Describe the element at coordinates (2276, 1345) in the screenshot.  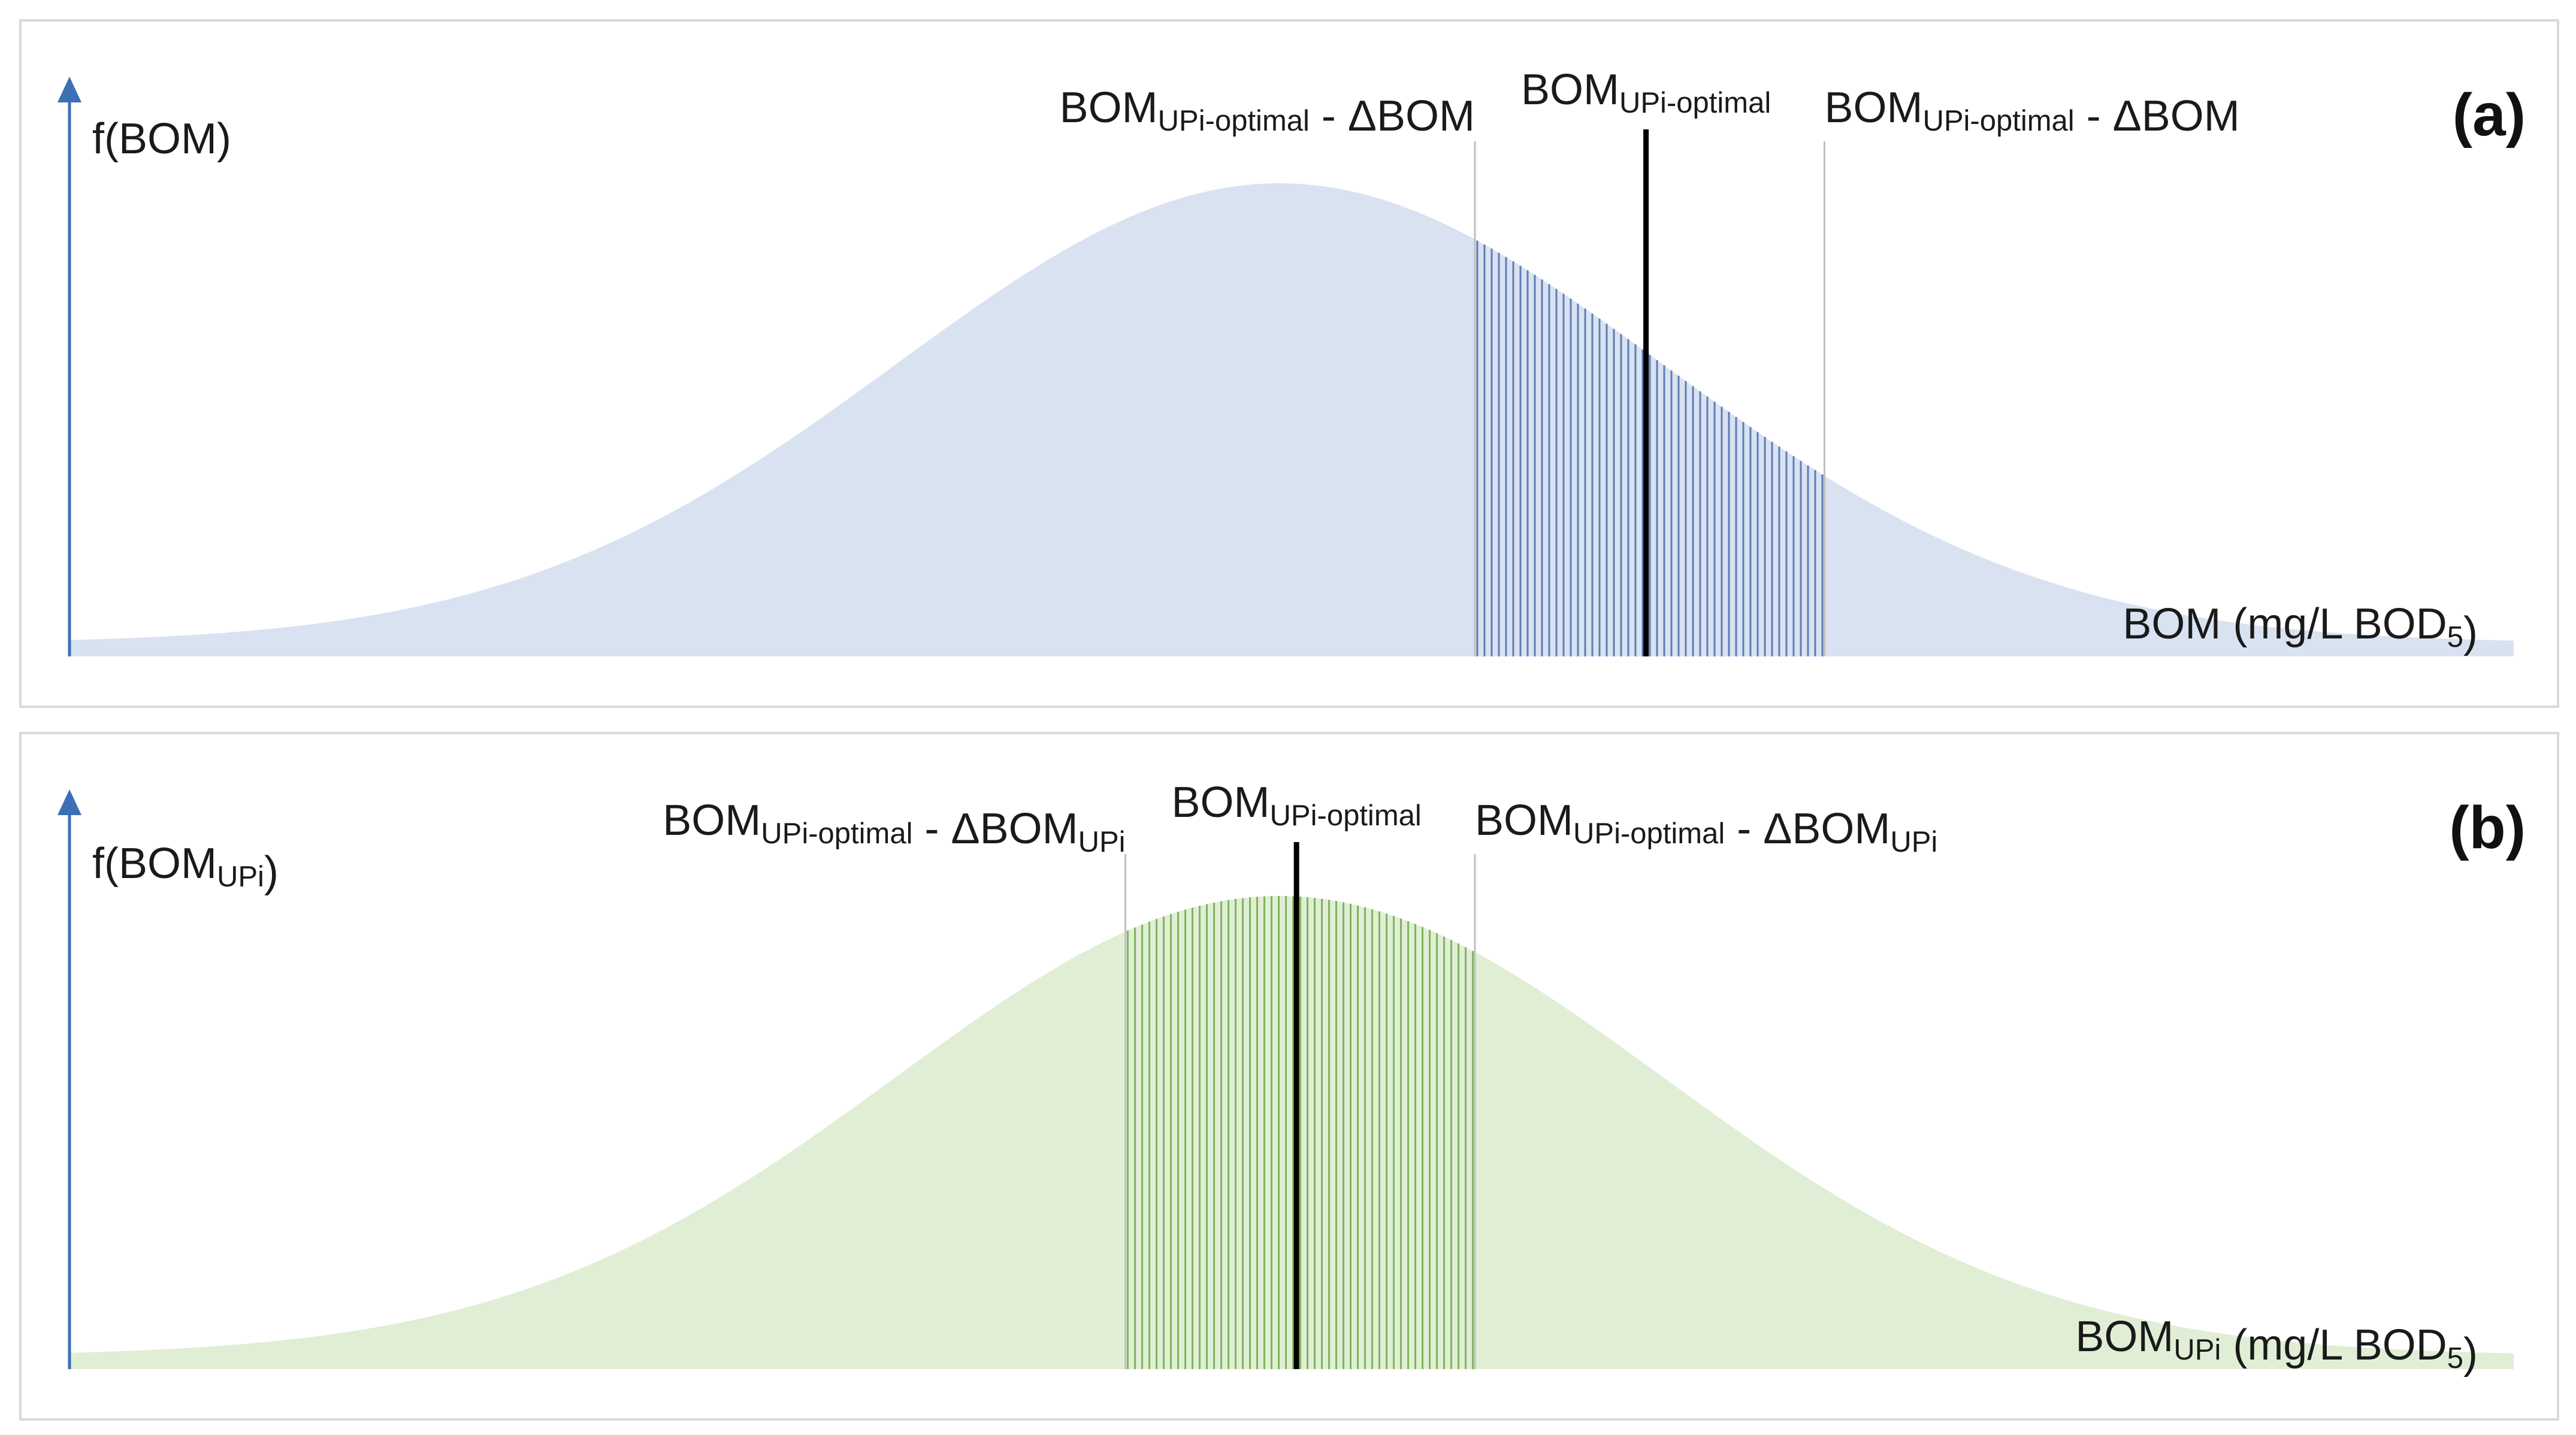
I see `x-axis-label: BOMUPi (mg/L BOD5)` at that location.